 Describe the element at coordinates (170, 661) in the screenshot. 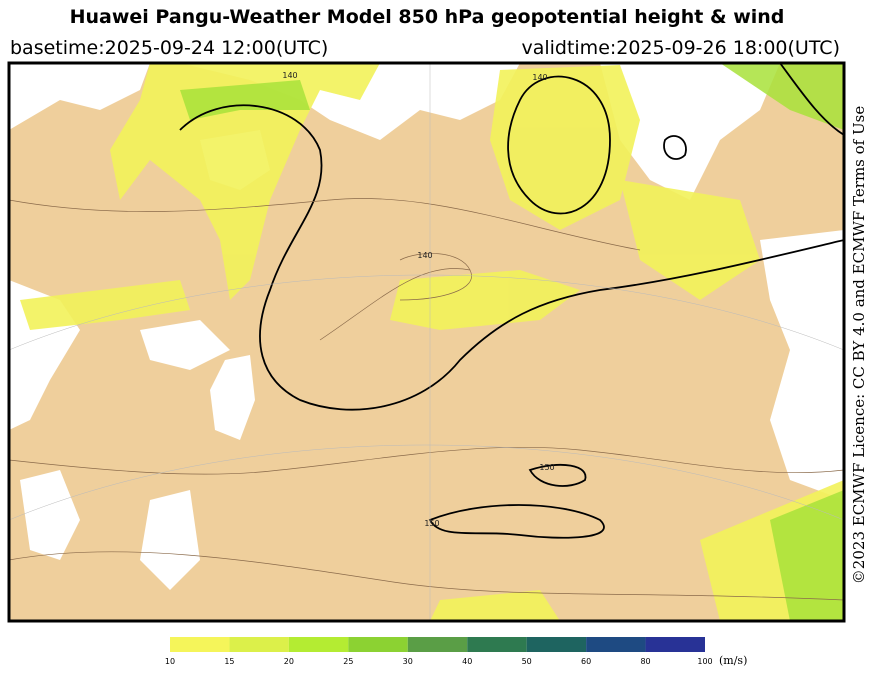

I see `colorbar-label: 10` at that location.